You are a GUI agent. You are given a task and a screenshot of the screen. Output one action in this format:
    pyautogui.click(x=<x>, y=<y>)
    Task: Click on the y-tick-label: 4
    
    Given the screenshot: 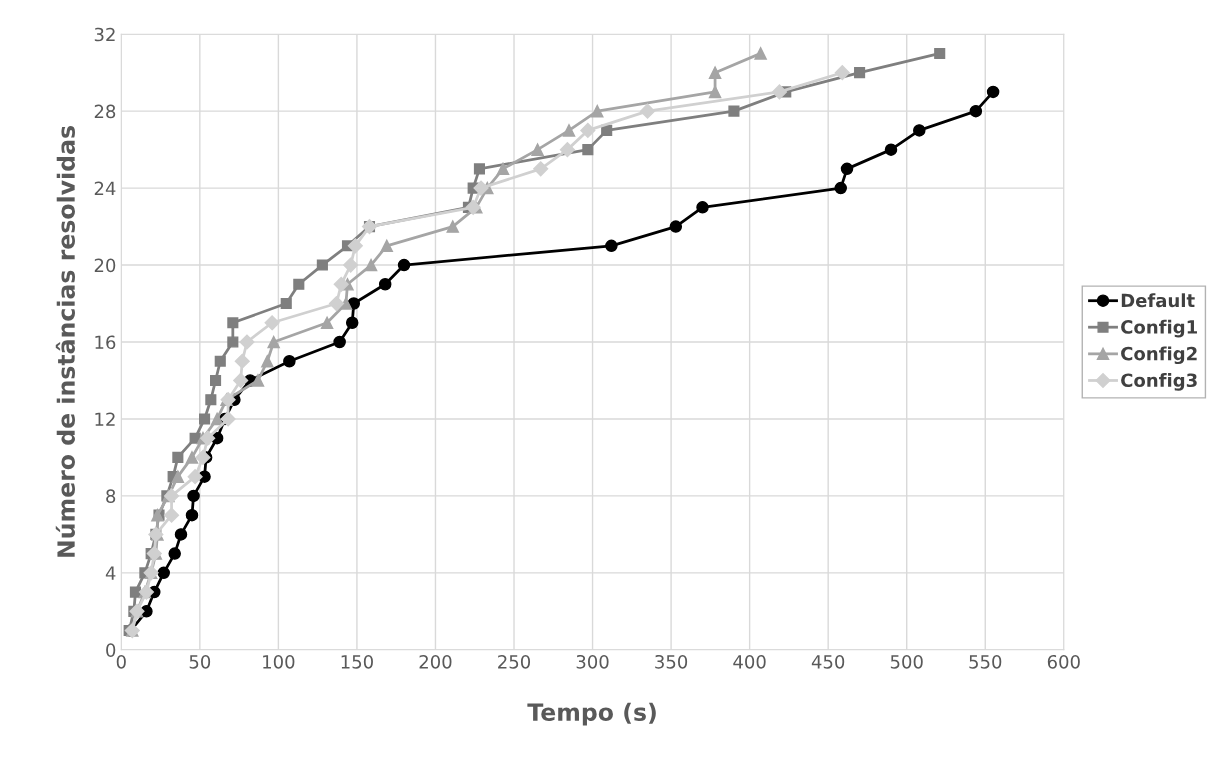 What is the action you would take?
    pyautogui.click(x=110, y=573)
    